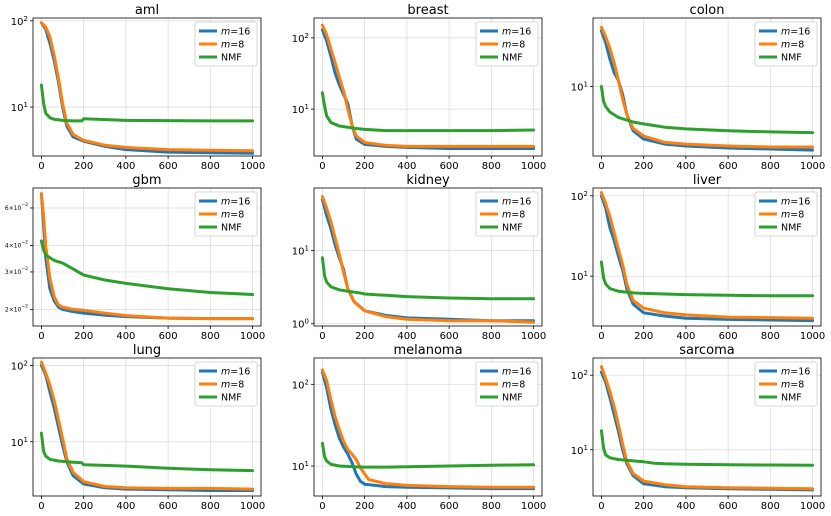 The height and width of the screenshot is (516, 831). I want to click on panel-title: breast, so click(427, 10).